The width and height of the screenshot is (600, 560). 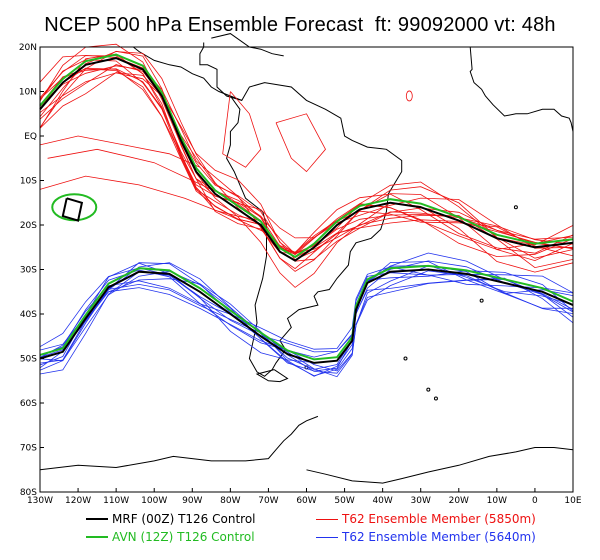 I want to click on legend-5850-label: T62 Ensemble Member (5850m), so click(x=439, y=519).